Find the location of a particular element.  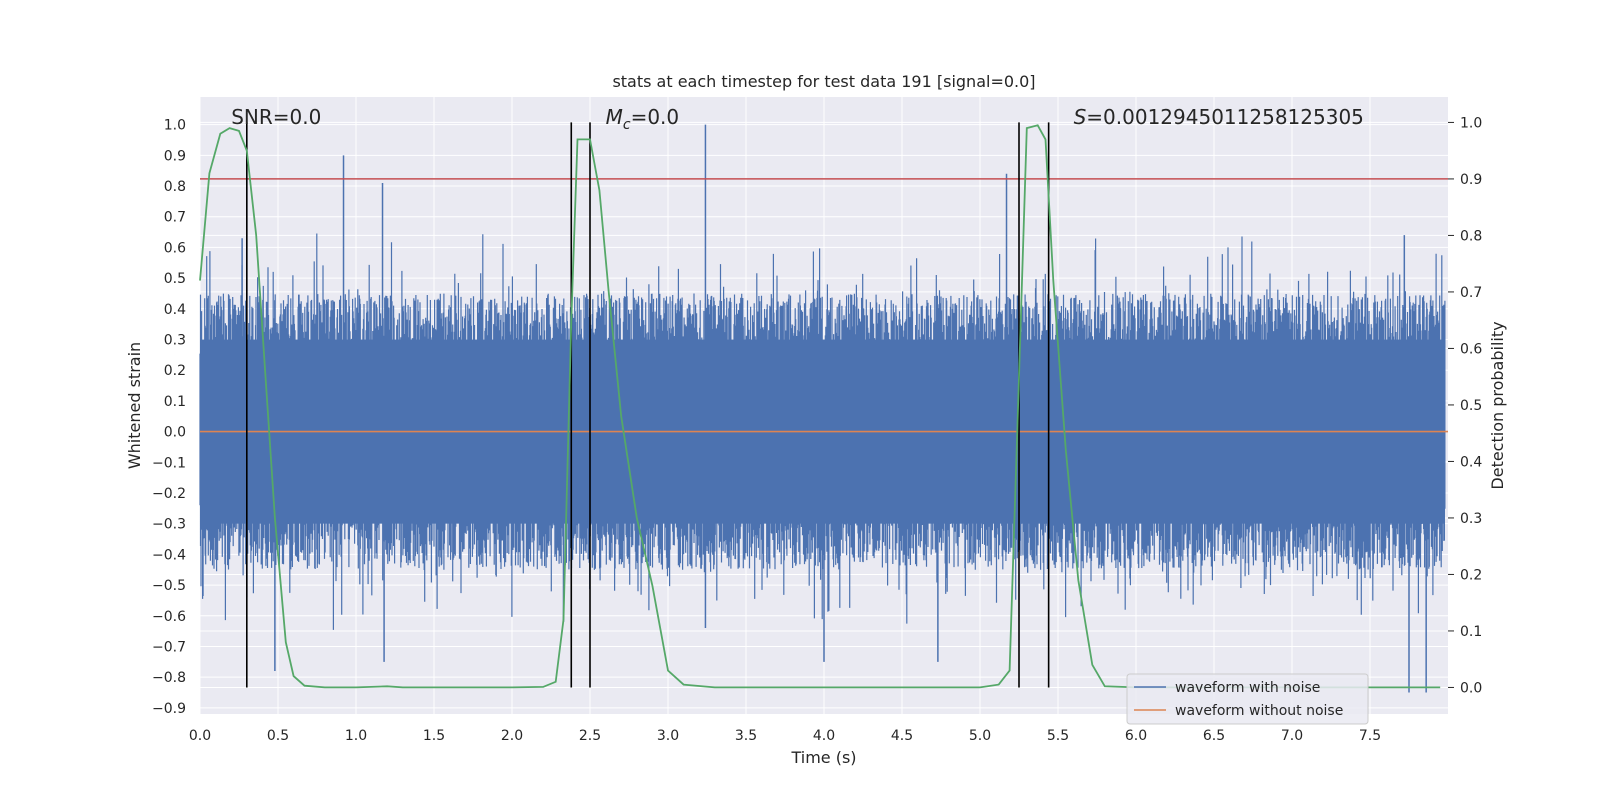

y2-tick-label: 1.0 is located at coordinates (1471, 123).